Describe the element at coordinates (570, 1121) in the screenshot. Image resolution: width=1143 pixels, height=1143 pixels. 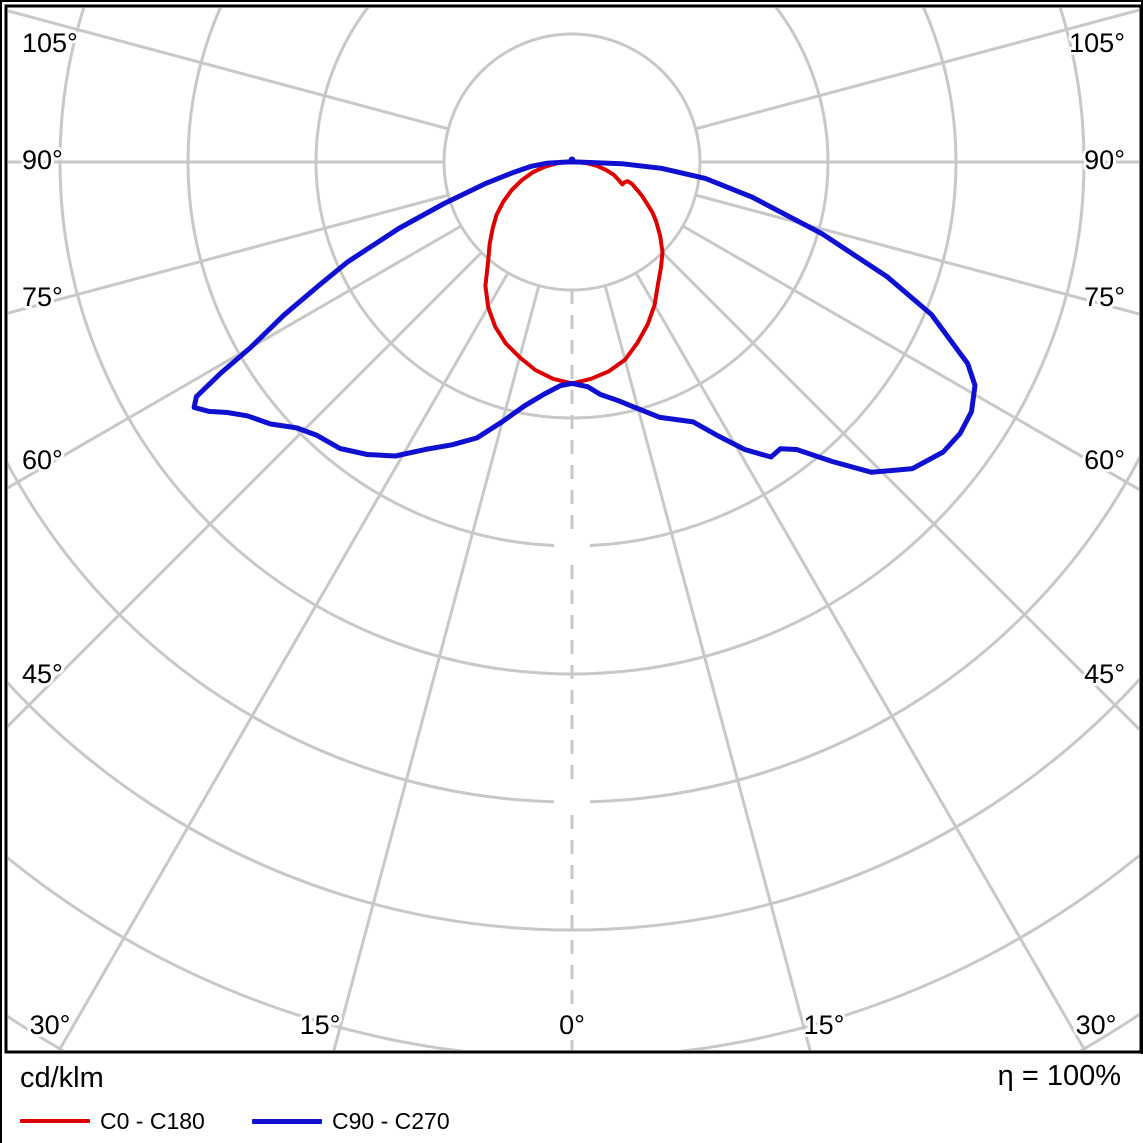
I see `legend: C0 - C180 C90 - C270` at that location.